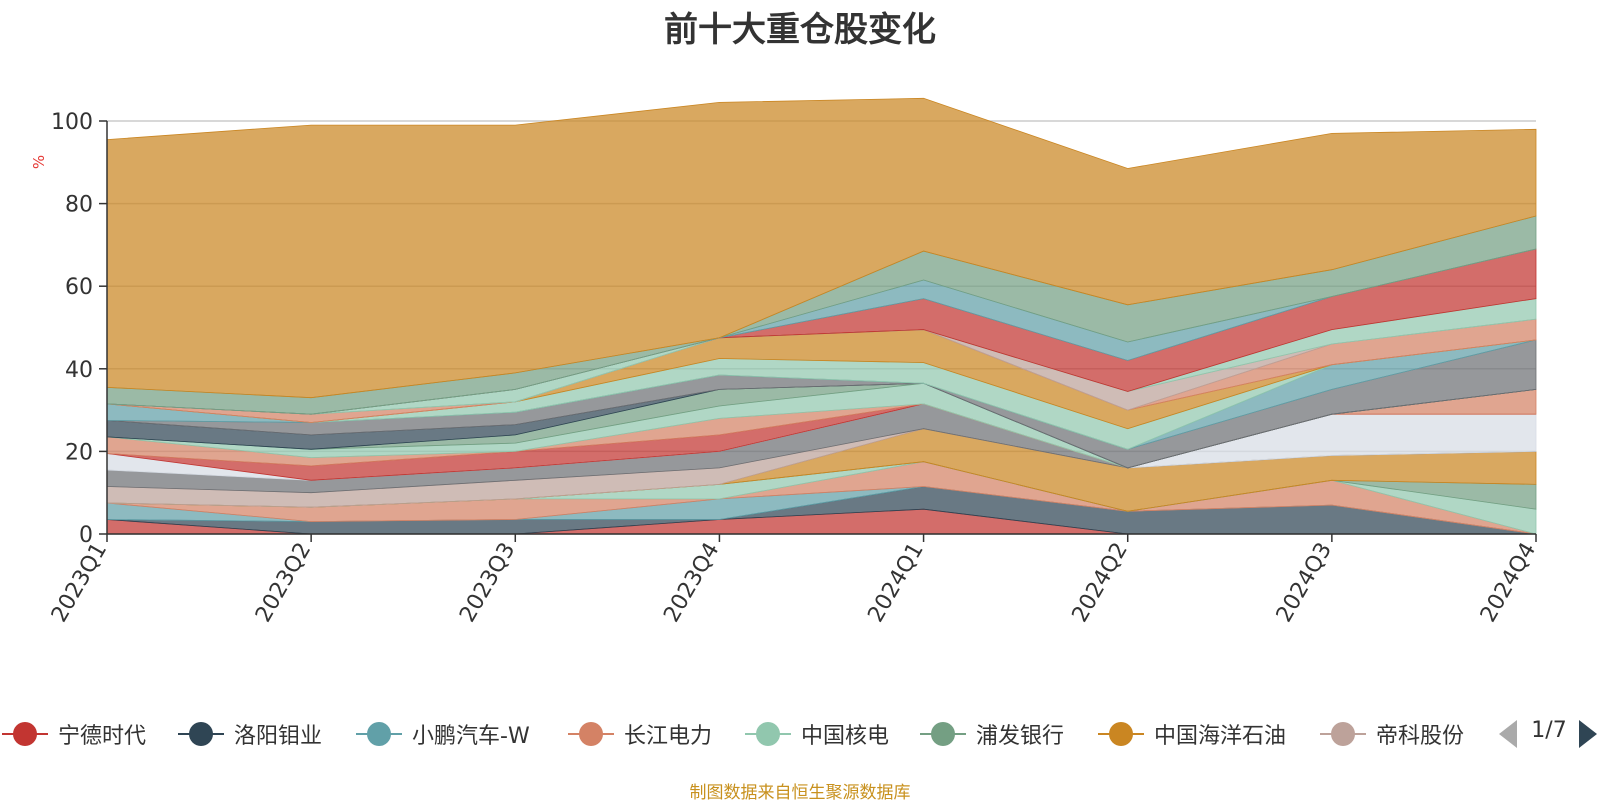  Describe the element at coordinates (1020, 736) in the screenshot. I see `legend-label: 浦发银行` at that location.